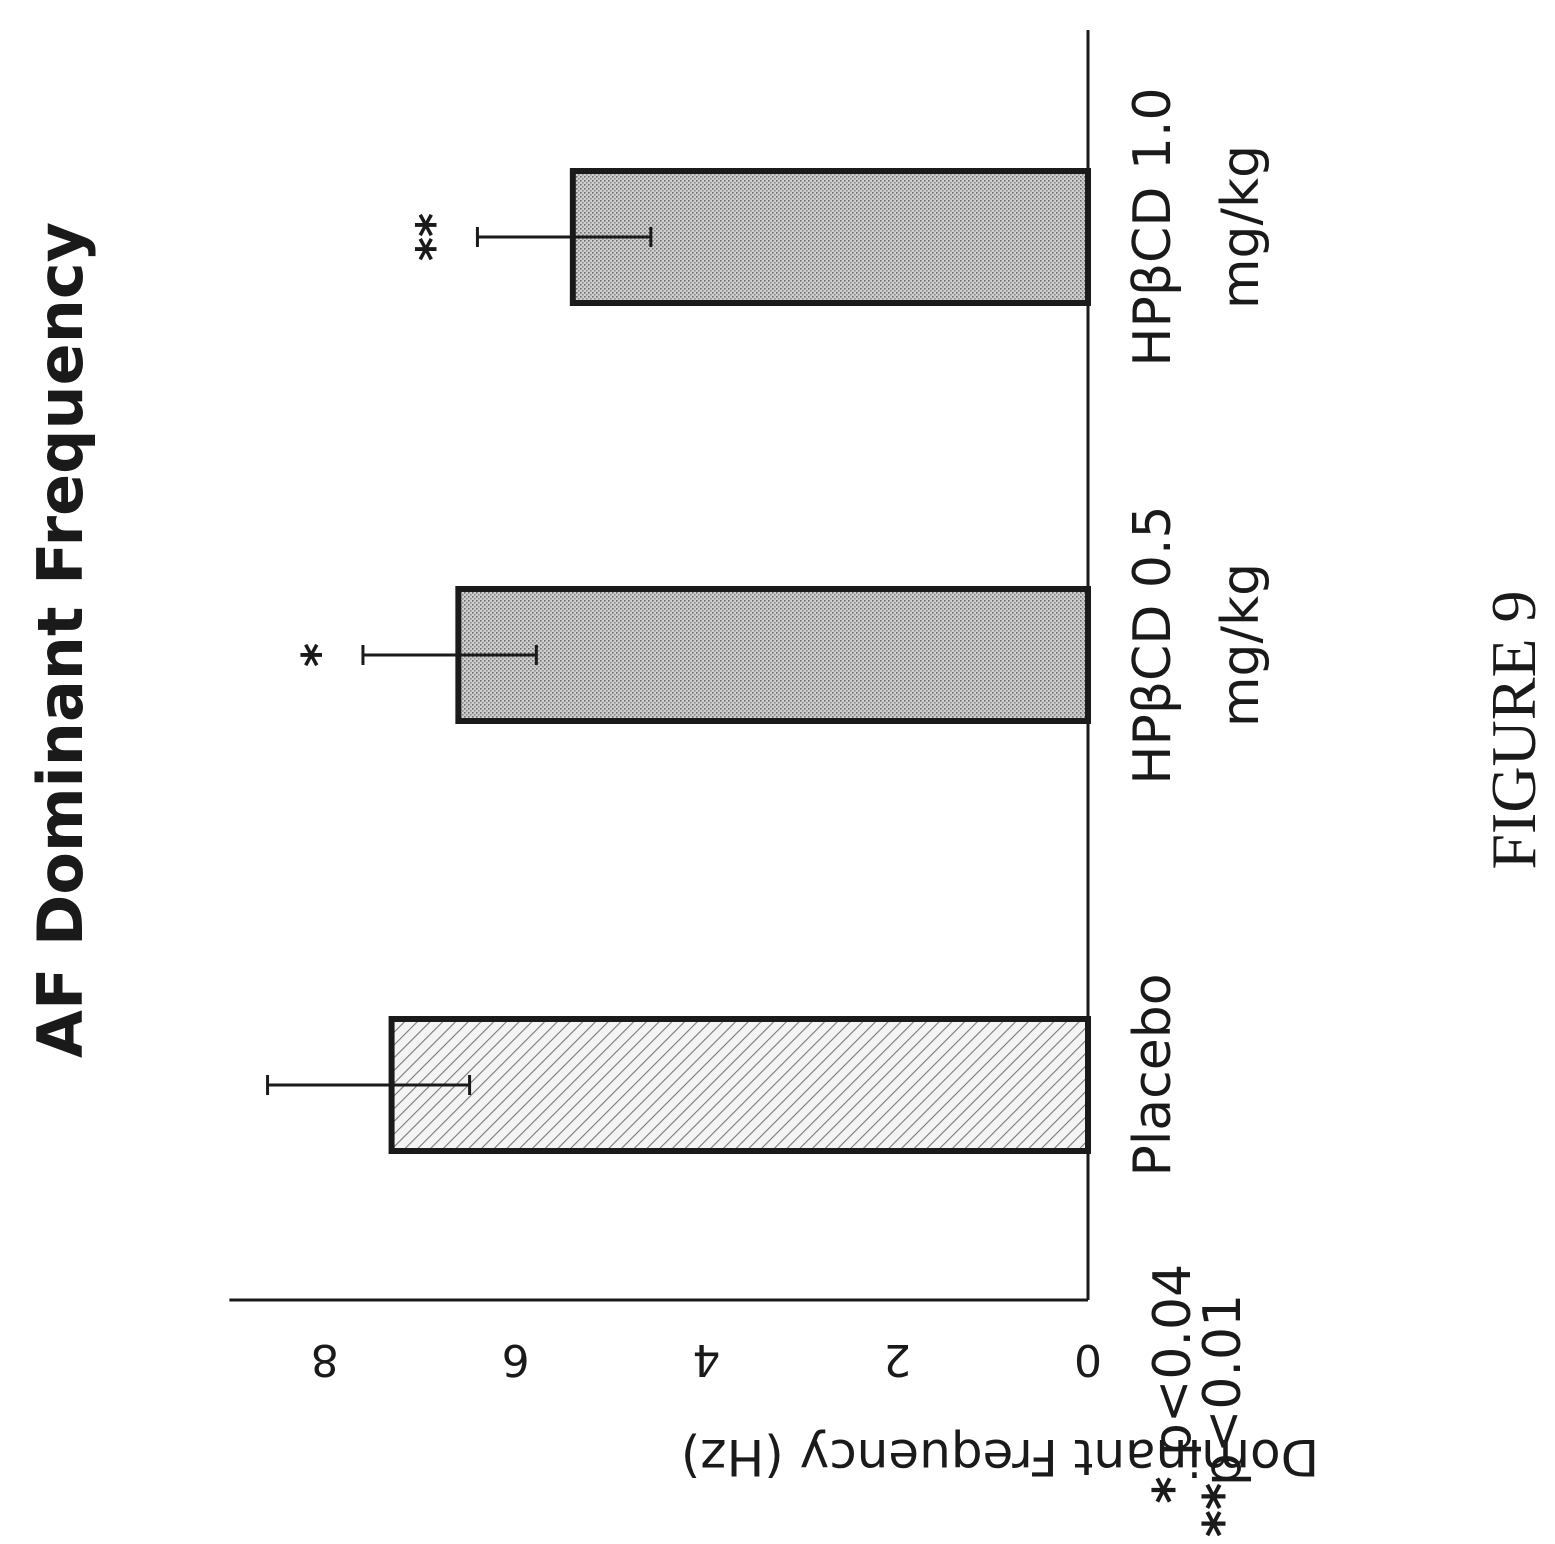 This screenshot has height=1544, width=1555. Describe the element at coordinates (516, 1359) in the screenshot. I see `y-tick-label-3: 6` at that location.